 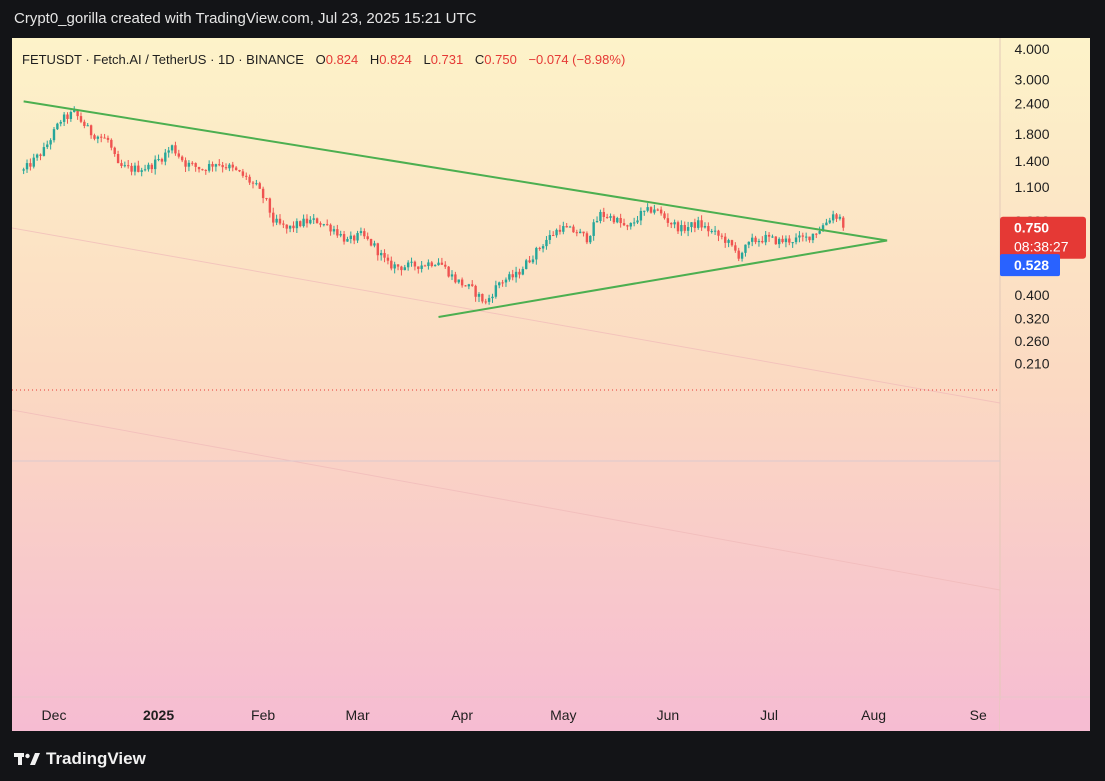 I want to click on price-tick-label: 0.260, so click(x=1031, y=341).